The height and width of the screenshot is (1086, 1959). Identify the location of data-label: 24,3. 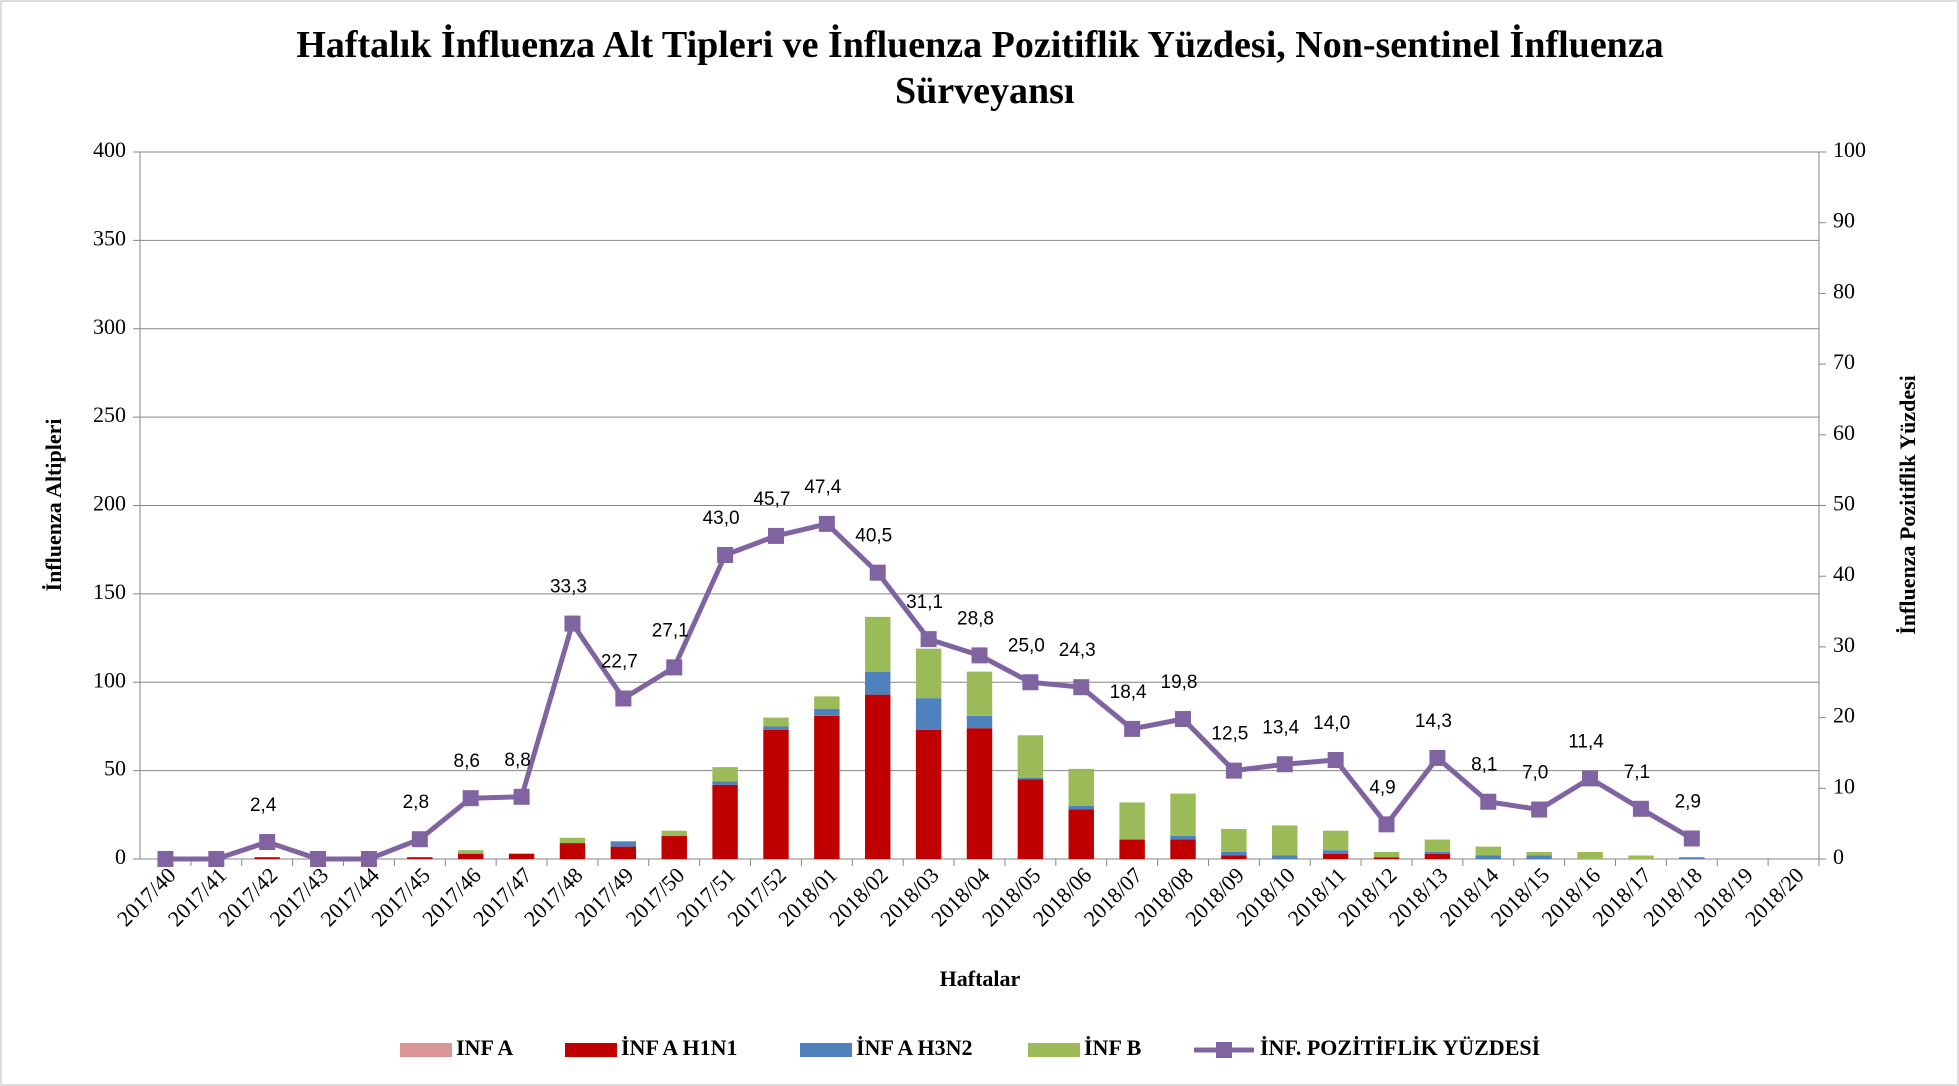
(1077, 650).